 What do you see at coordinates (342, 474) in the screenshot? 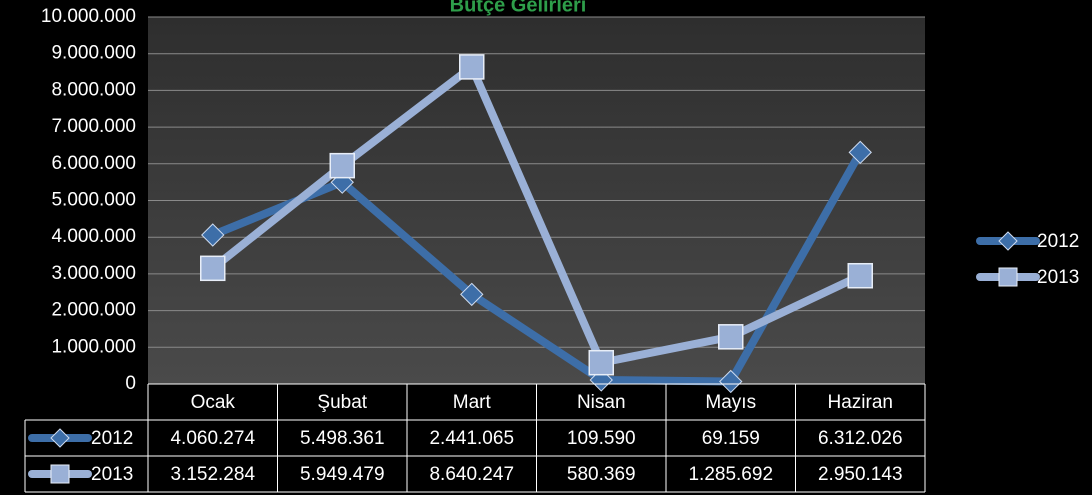
I see `table-value: 5.949.479` at bounding box center [342, 474].